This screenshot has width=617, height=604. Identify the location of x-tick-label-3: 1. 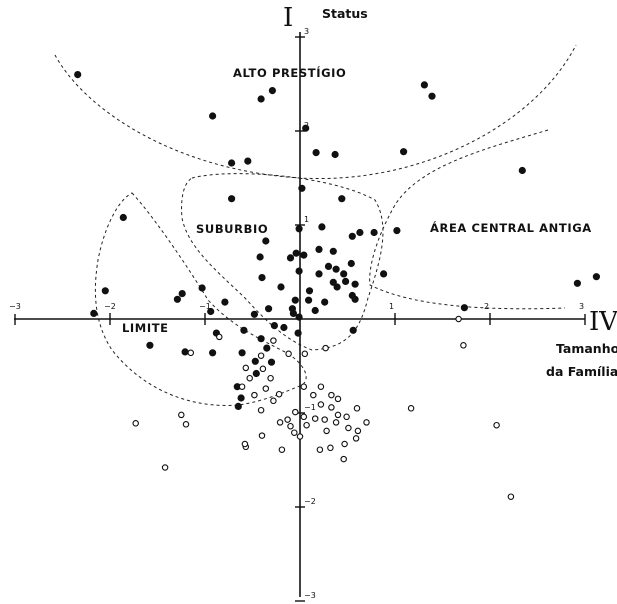
(391, 306).